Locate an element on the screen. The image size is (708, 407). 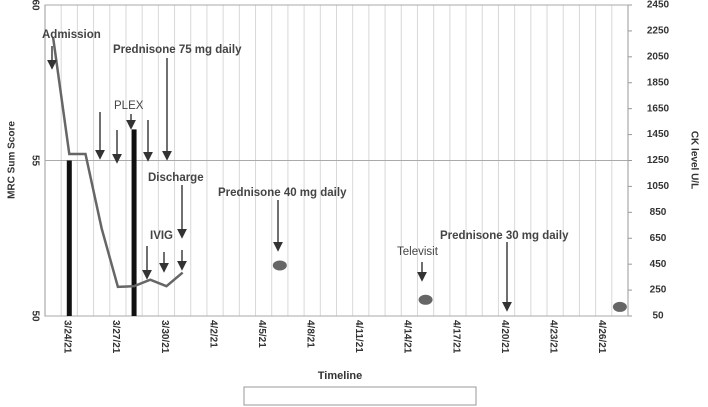
annotation: IVIG is located at coordinates (161, 236).